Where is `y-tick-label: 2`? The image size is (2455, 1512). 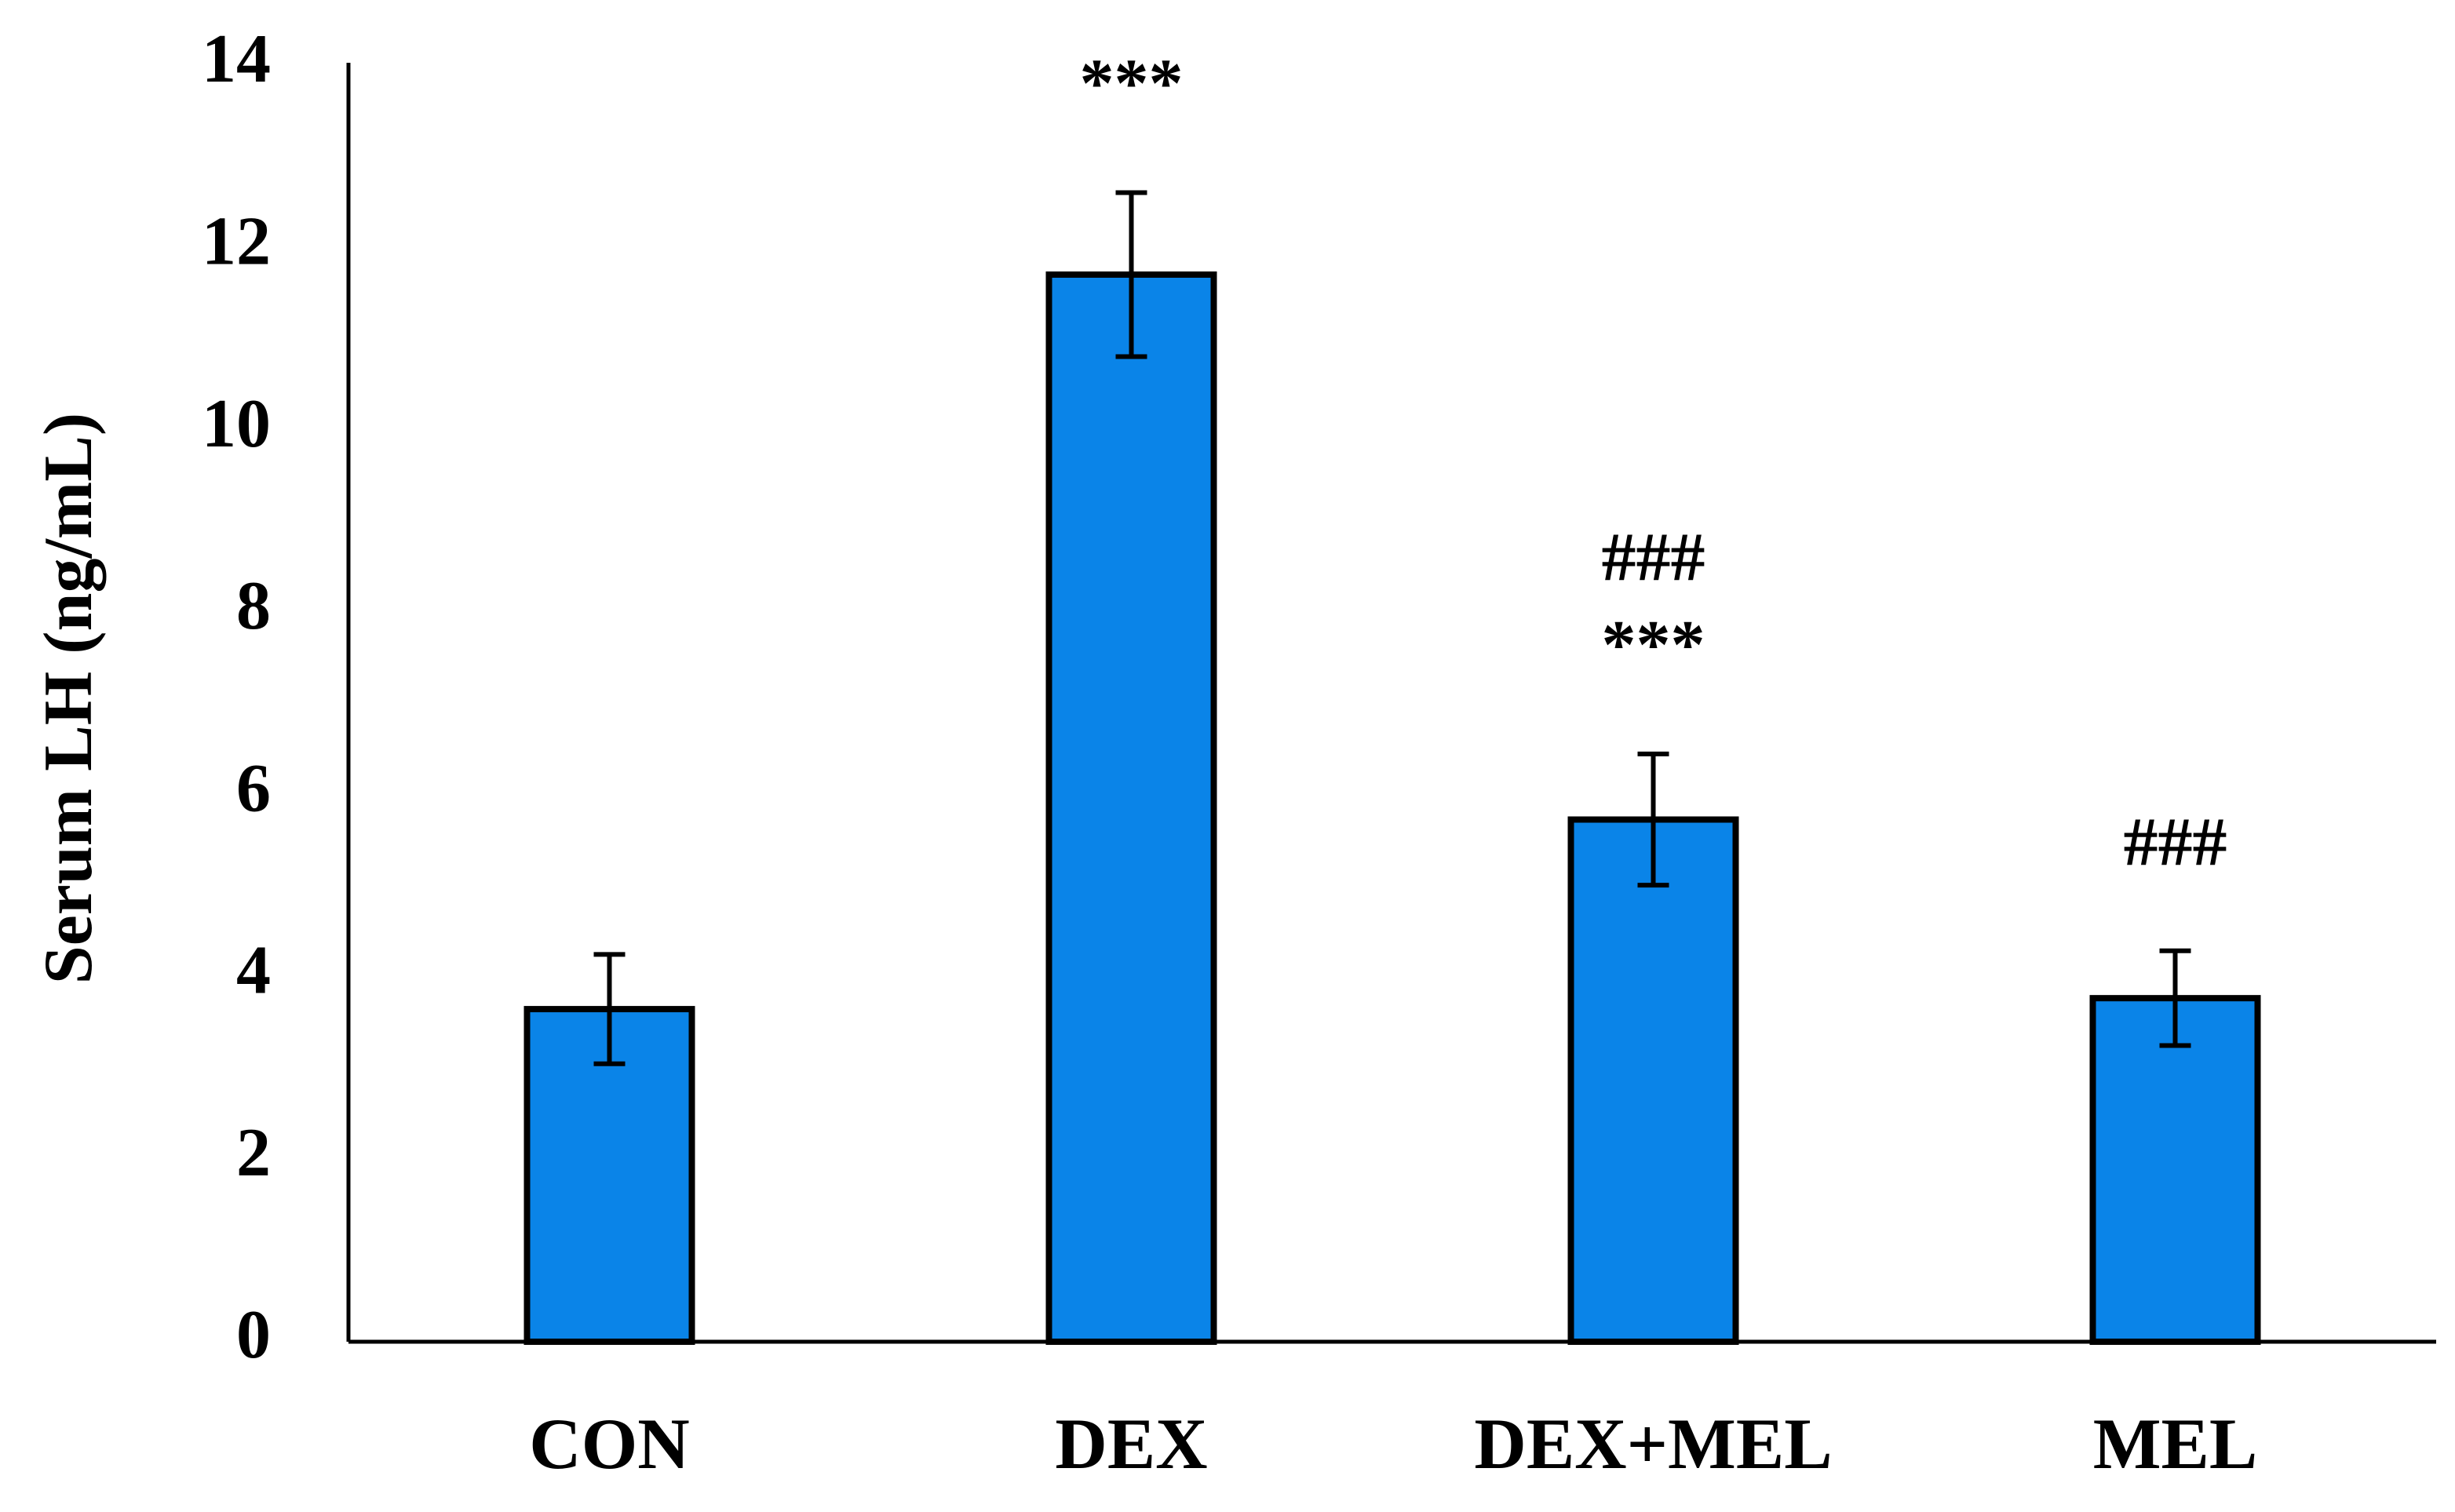
y-tick-label: 2 is located at coordinates (254, 1153).